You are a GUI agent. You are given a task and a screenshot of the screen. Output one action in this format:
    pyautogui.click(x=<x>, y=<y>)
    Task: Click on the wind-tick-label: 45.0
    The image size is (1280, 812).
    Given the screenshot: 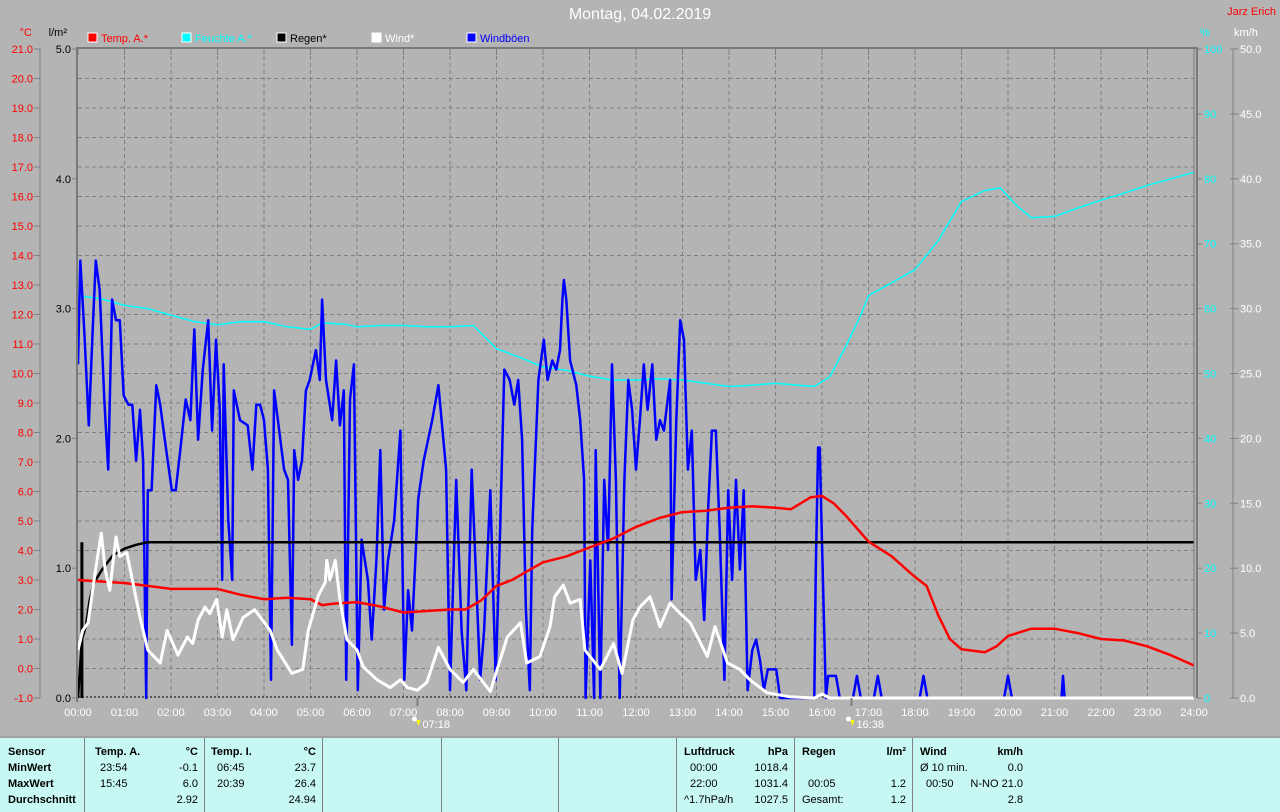 What is the action you would take?
    pyautogui.click(x=1250, y=115)
    